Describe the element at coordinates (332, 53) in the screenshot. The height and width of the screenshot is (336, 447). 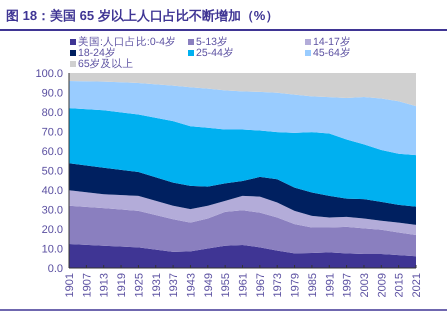
I see `legend-label: 45-64岁` at that location.